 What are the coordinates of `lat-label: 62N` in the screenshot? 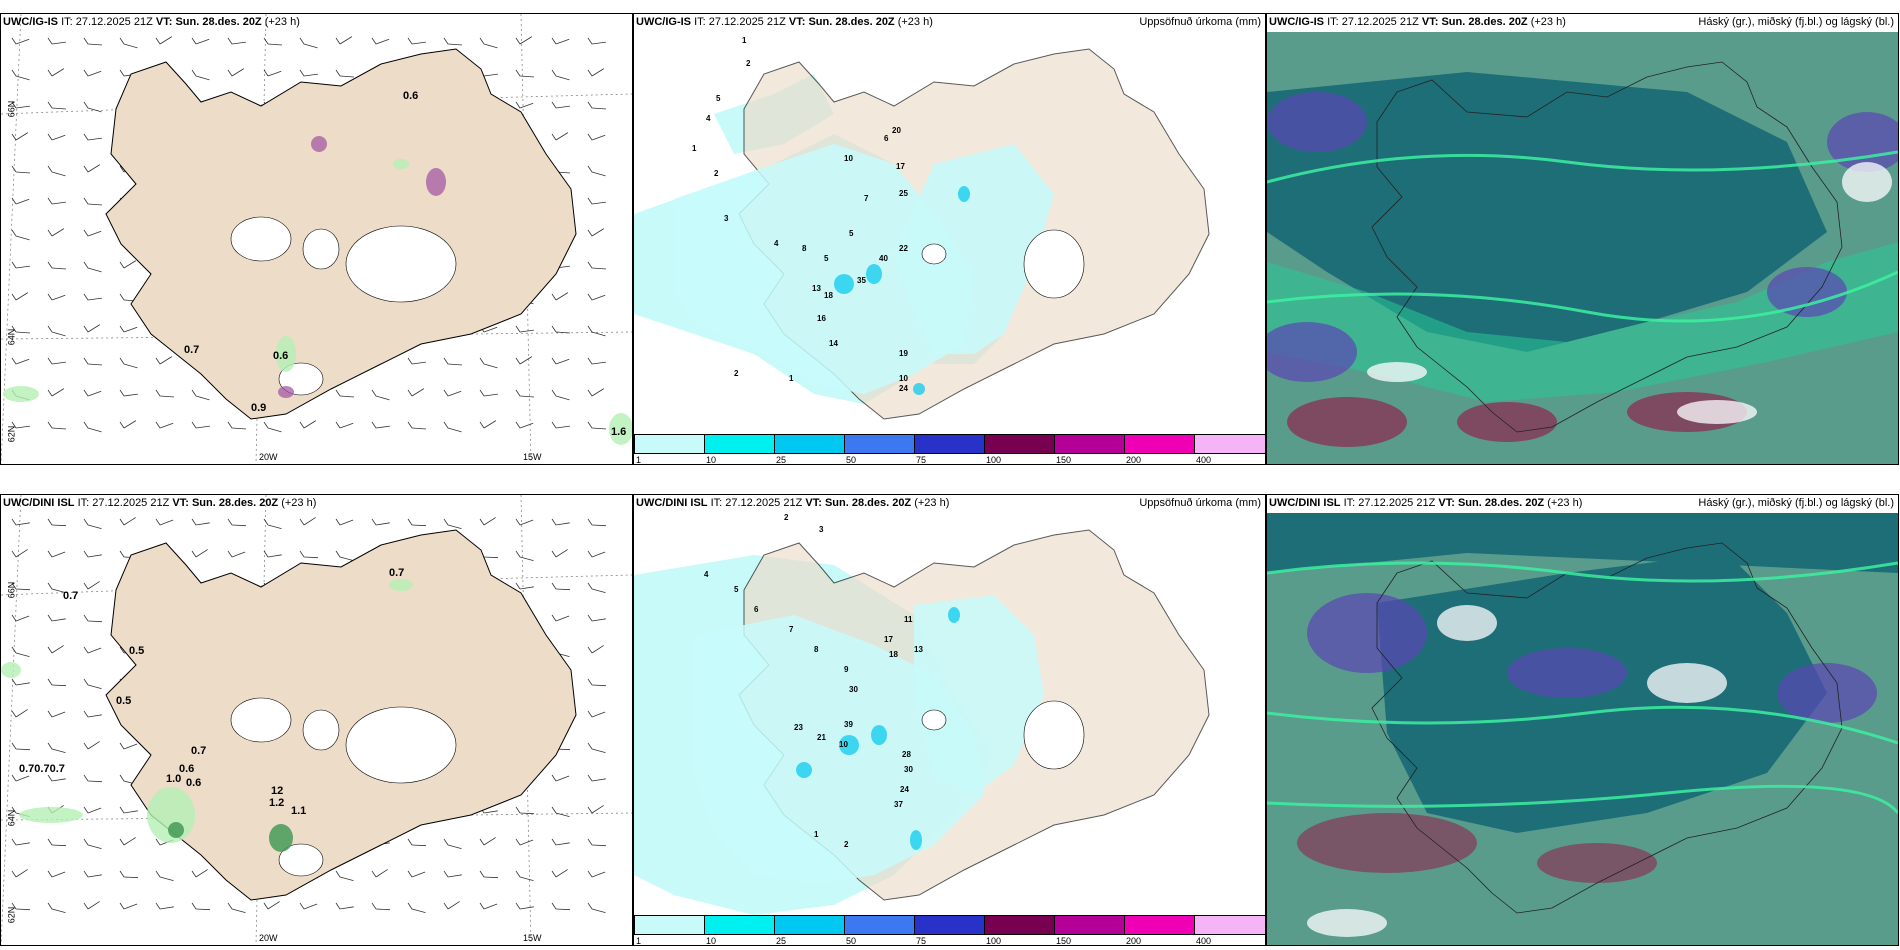 It's located at (11, 915).